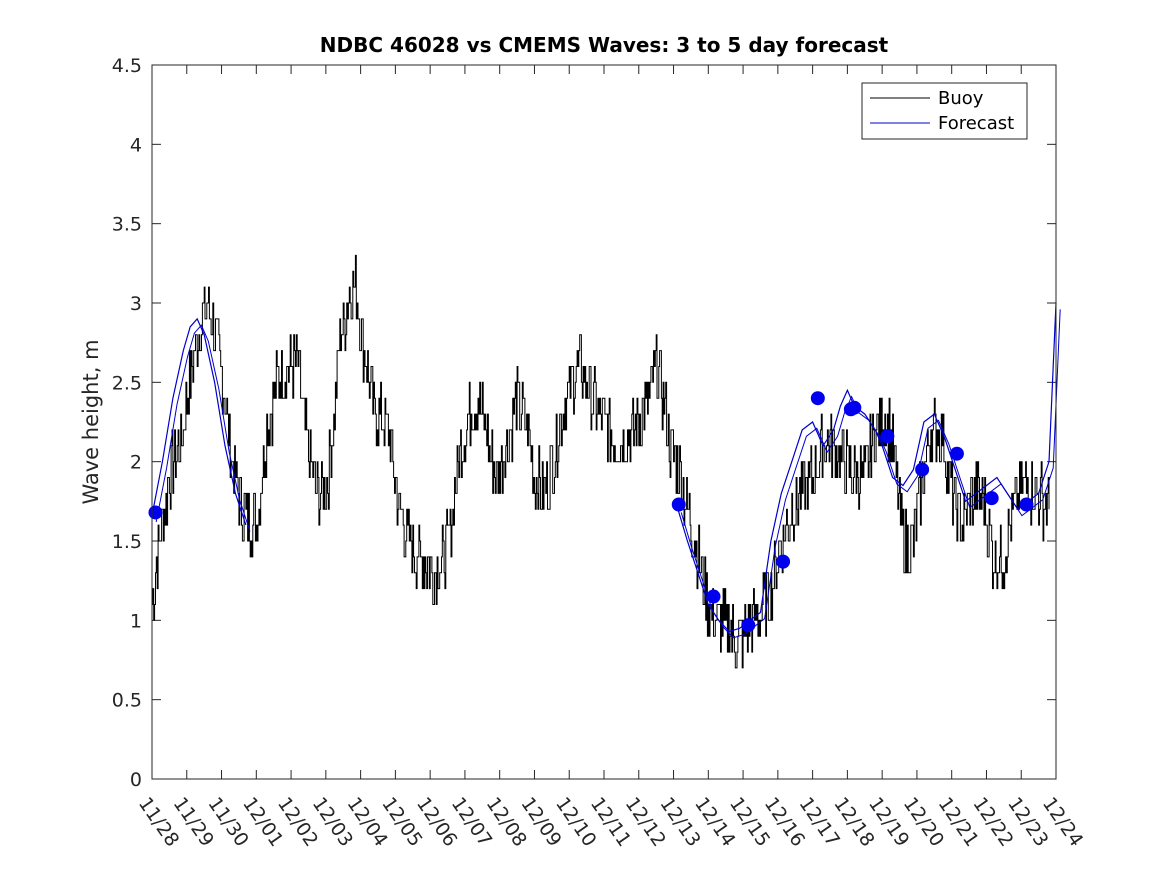  Describe the element at coordinates (136, 780) in the screenshot. I see `y-tick-label: 0` at that location.